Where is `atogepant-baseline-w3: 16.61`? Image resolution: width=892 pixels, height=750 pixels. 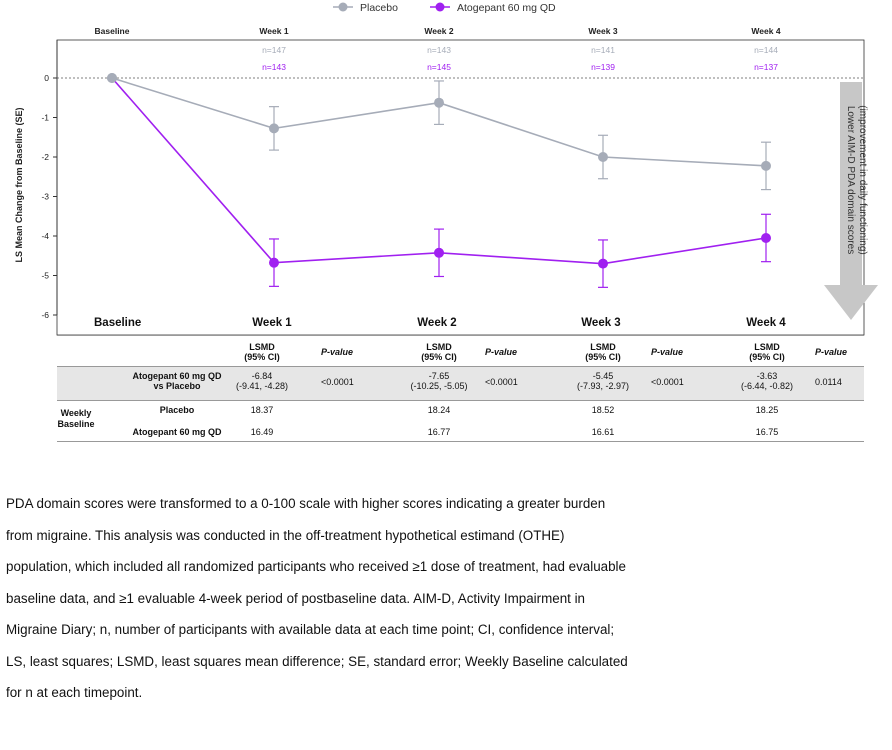
atogepant-baseline-w3: 16.61 is located at coordinates (603, 432).